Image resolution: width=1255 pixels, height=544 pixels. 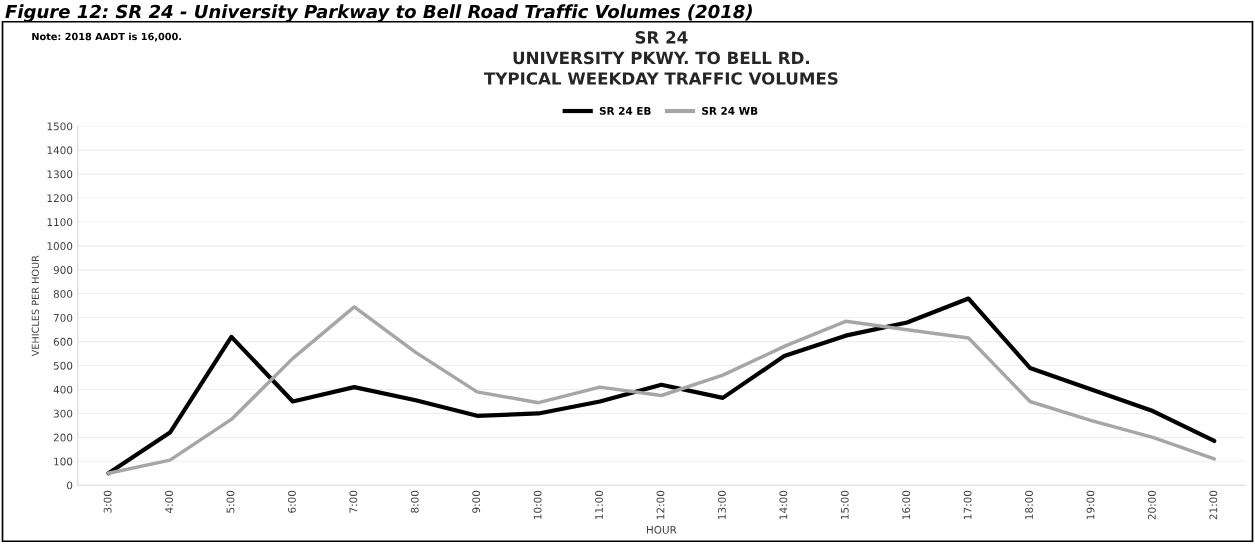 I want to click on x-tick-label: 8:00, so click(x=414, y=501).